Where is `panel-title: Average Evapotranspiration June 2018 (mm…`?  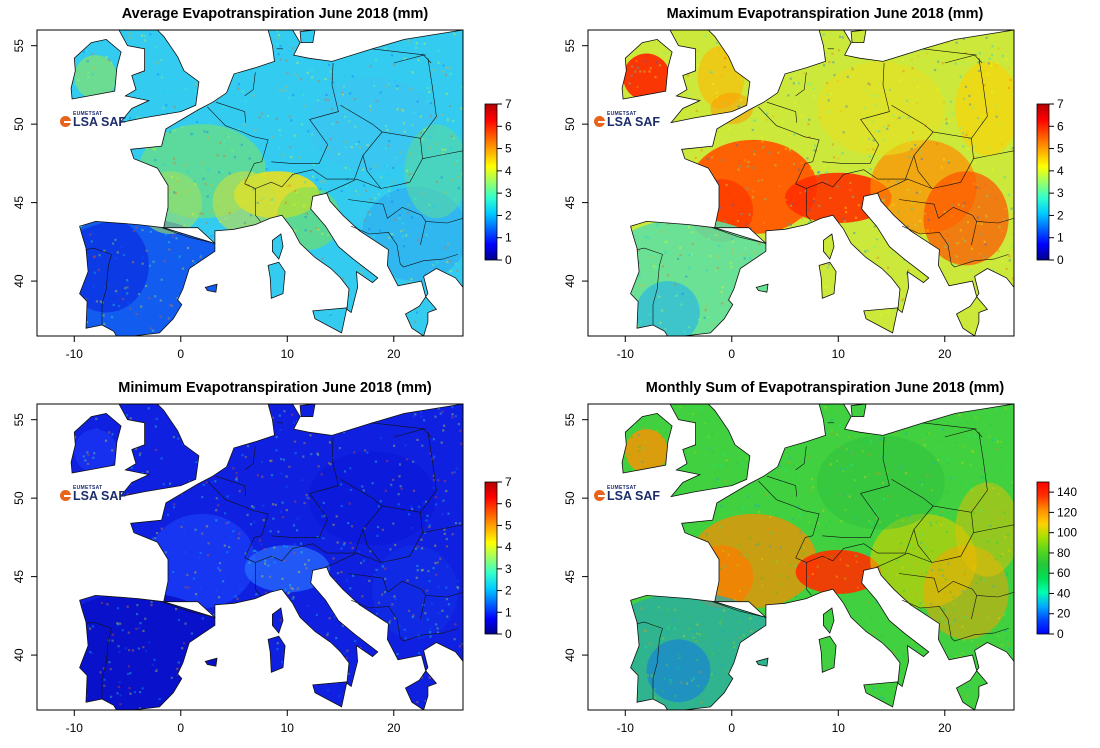
panel-title: Average Evapotranspiration June 2018 (mm… is located at coordinates (275, 14).